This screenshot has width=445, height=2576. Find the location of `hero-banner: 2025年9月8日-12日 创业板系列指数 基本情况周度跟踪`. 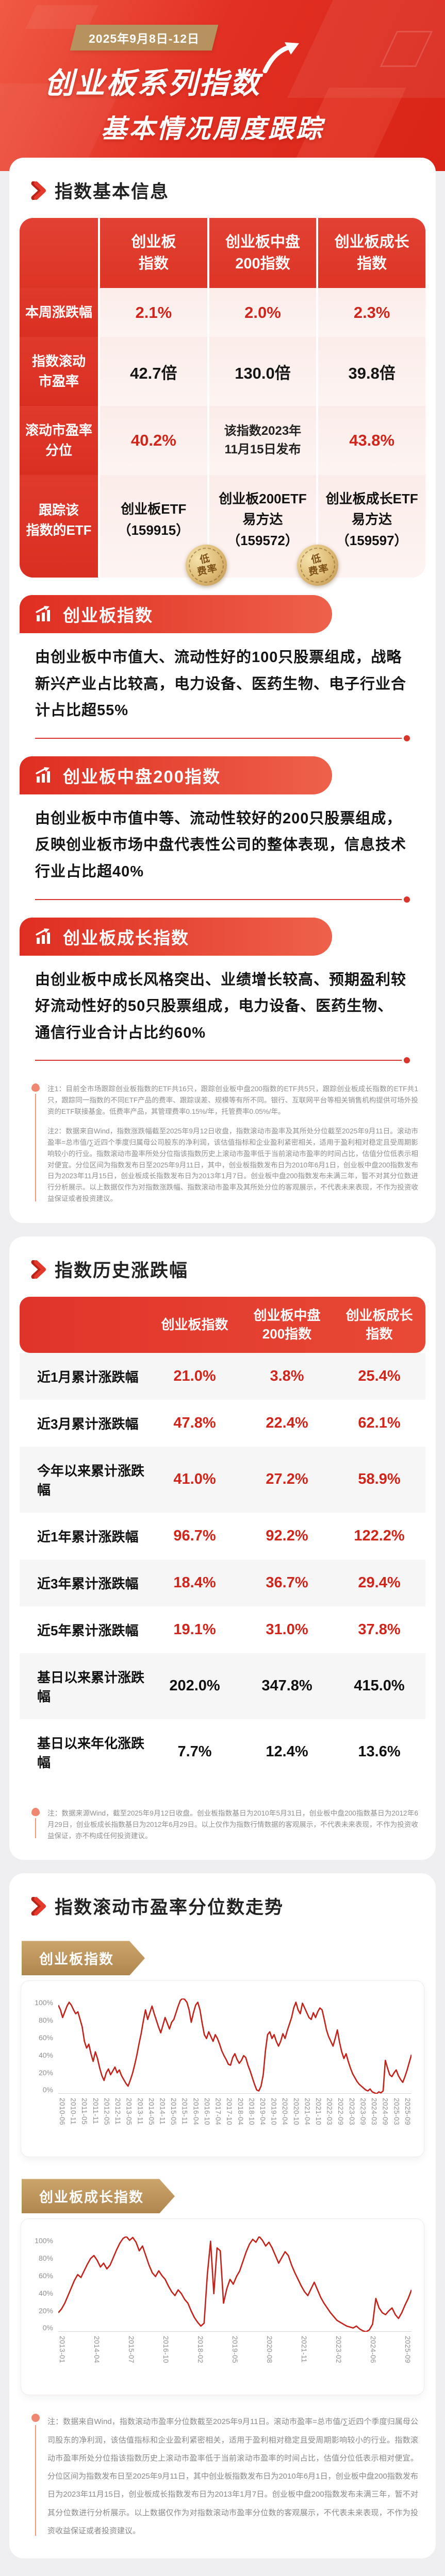

hero-banner: 2025年9月8日-12日 创业板系列指数 基本情况周度跟踪 is located at coordinates (223, 85).